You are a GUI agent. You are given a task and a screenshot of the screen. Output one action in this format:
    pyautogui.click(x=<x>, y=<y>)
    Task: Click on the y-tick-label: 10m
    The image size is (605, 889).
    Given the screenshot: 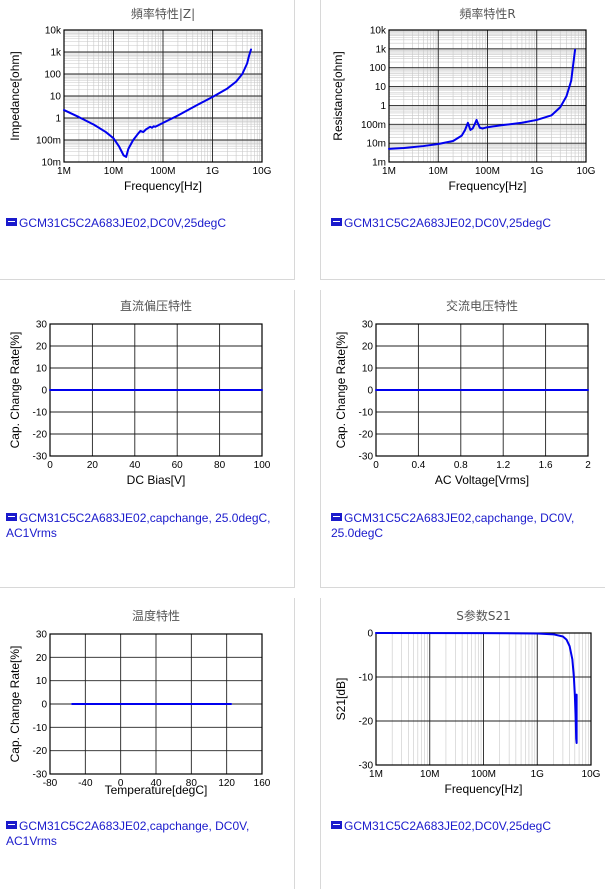 What is the action you would take?
    pyautogui.click(x=376, y=144)
    